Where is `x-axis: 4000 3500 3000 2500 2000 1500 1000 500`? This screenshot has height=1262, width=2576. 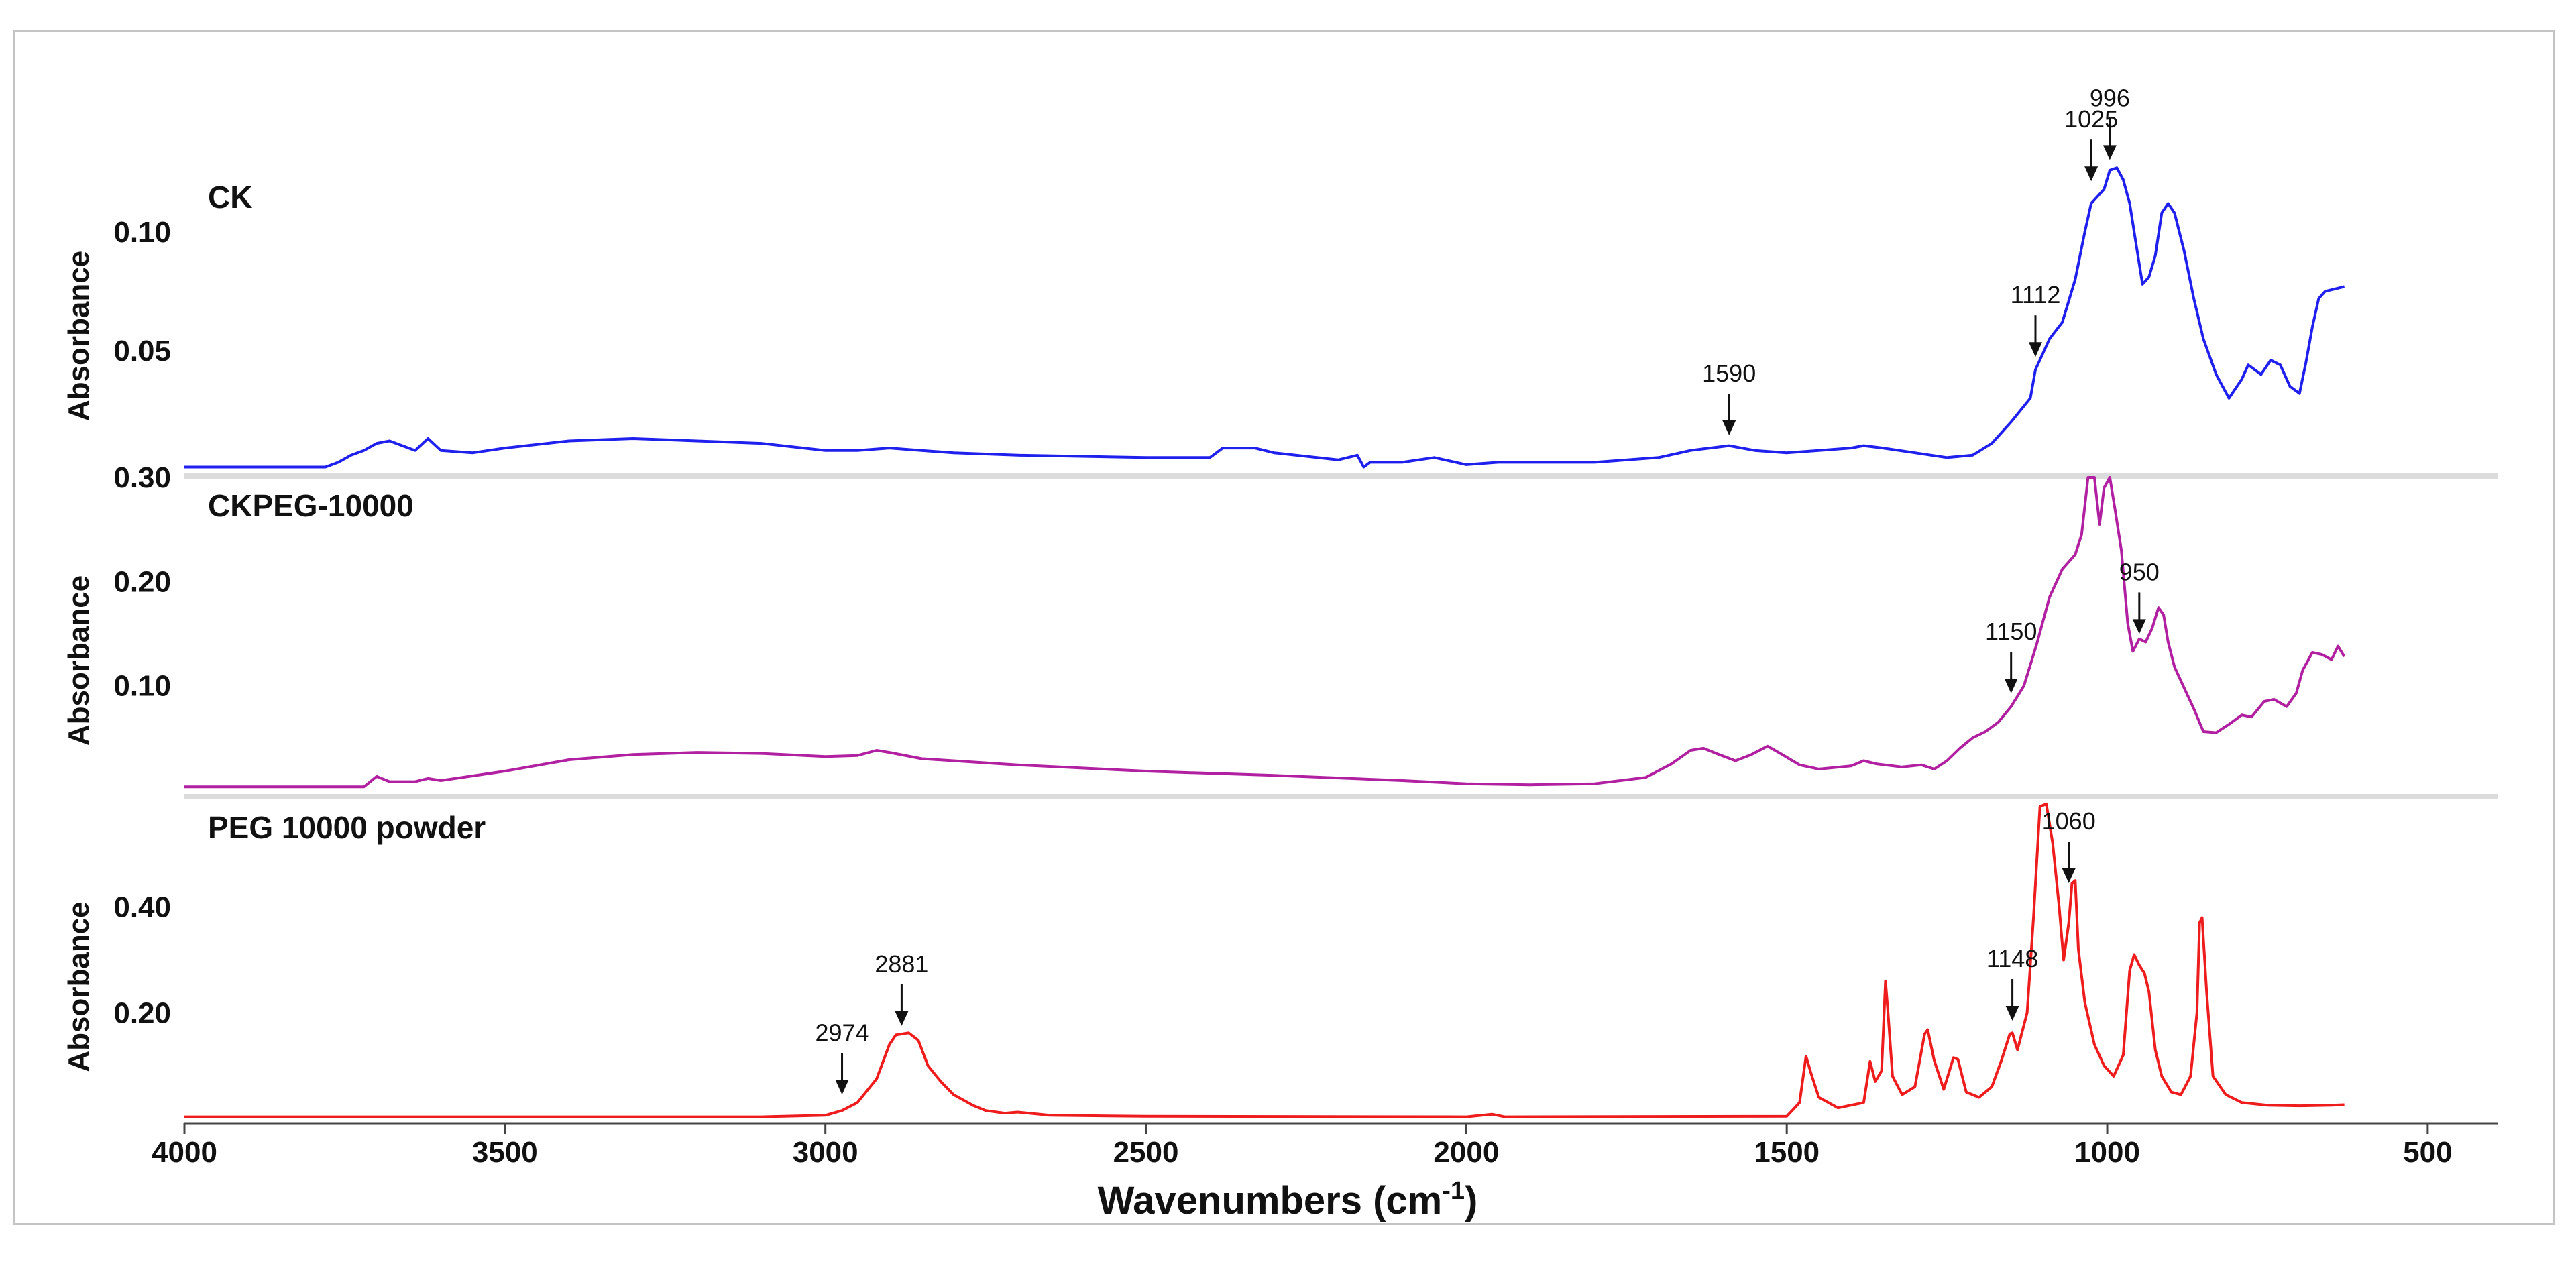 x-axis: 4000 3500 3000 2500 2000 1500 1000 500 is located at coordinates (1325, 1145).